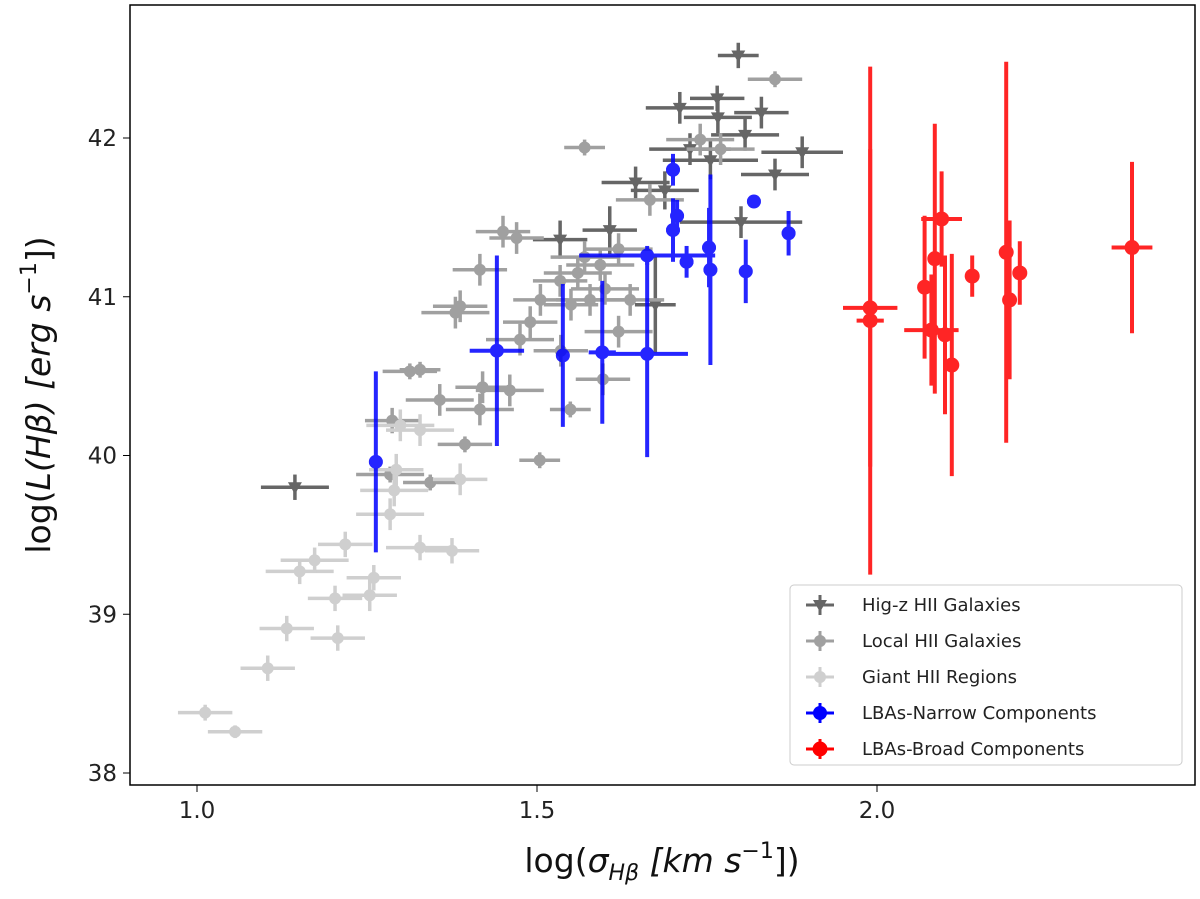  I want to click on legend-label: Giant HII Regions, so click(939, 677).